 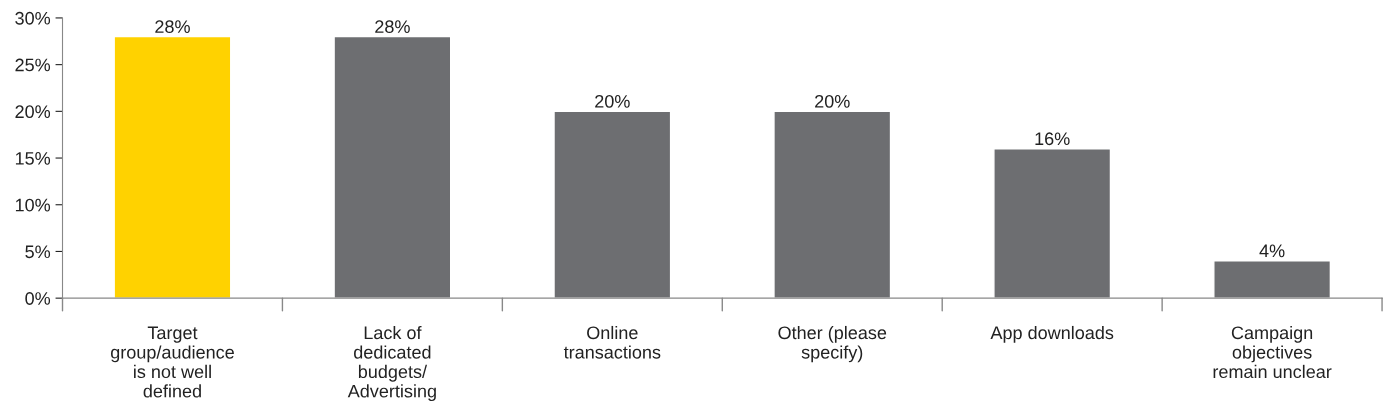 I want to click on y-tick-label: 25%, so click(x=33, y=65).